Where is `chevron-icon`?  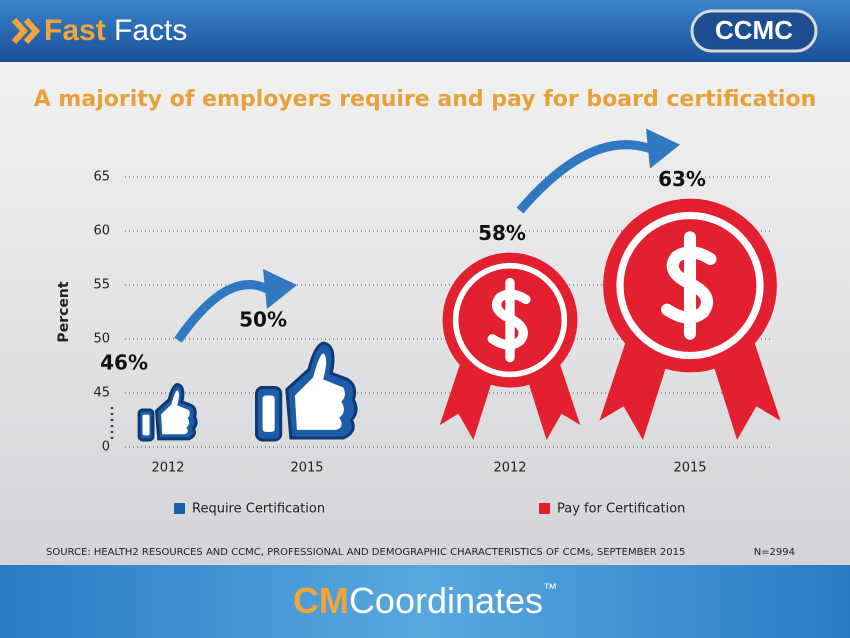
chevron-icon is located at coordinates (26, 31).